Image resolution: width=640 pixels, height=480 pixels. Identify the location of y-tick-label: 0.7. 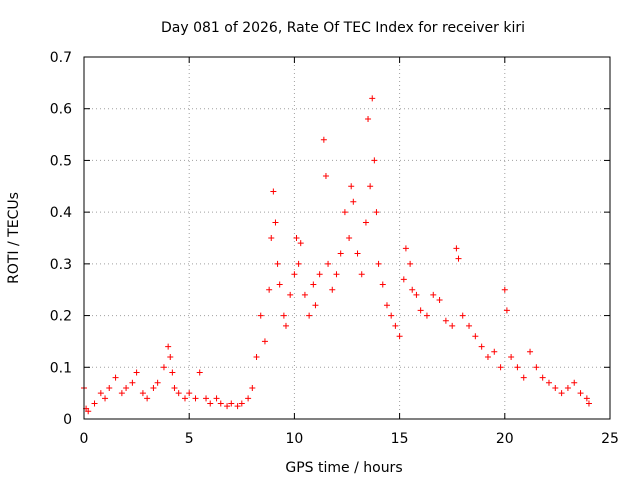
(61, 58).